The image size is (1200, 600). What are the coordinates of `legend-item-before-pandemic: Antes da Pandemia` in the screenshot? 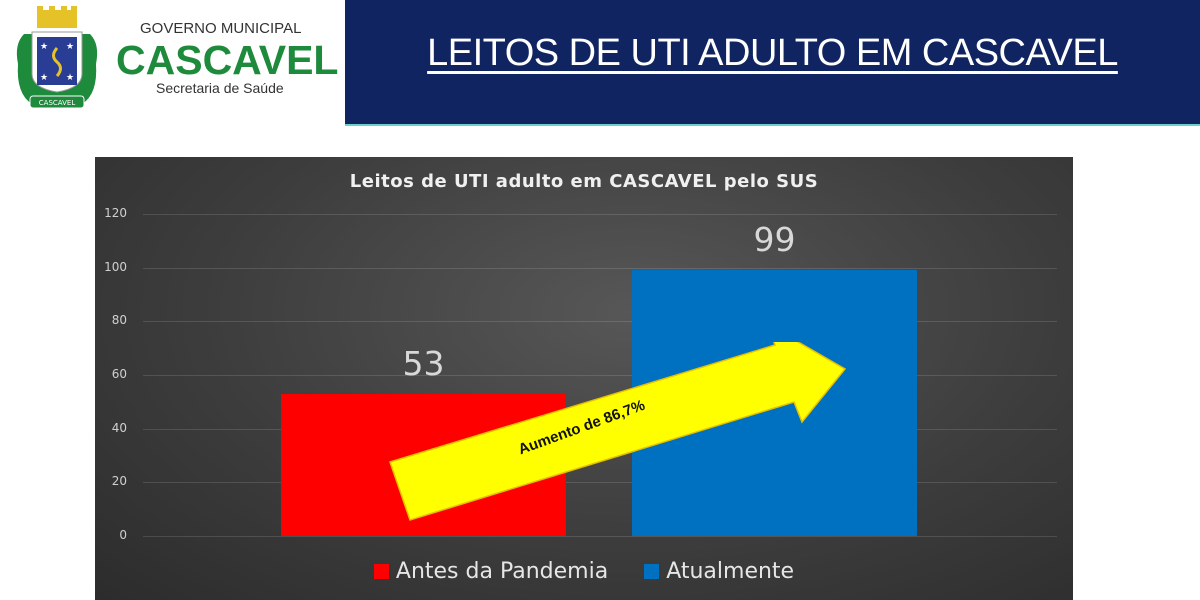 It's located at (491, 571).